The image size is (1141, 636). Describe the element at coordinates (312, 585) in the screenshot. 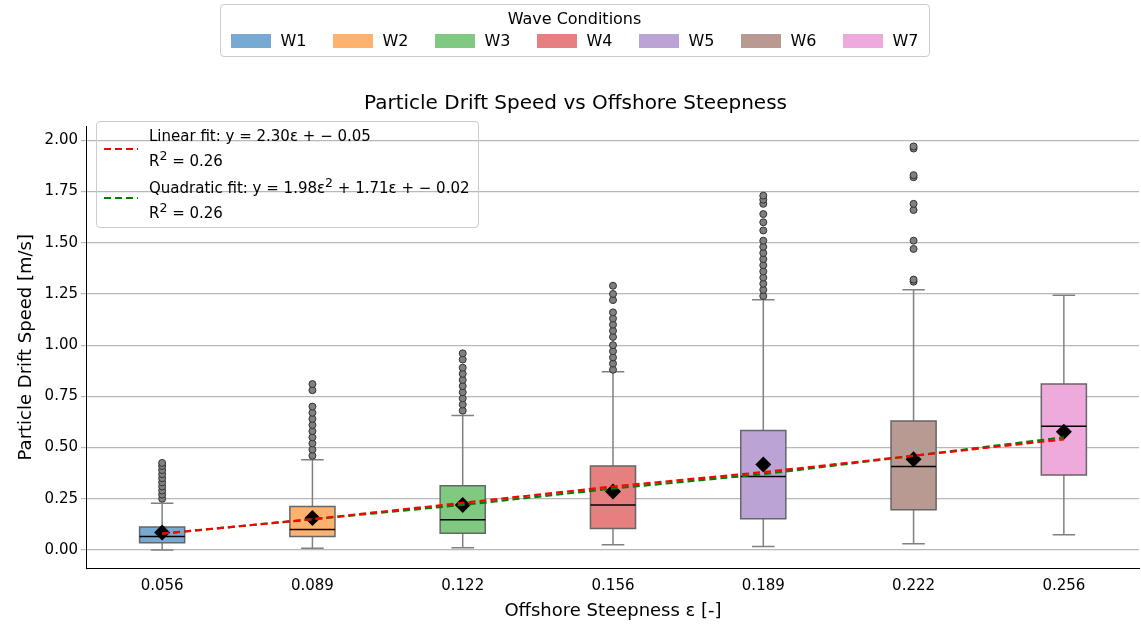

I see `x-tick-label: 0.089` at that location.